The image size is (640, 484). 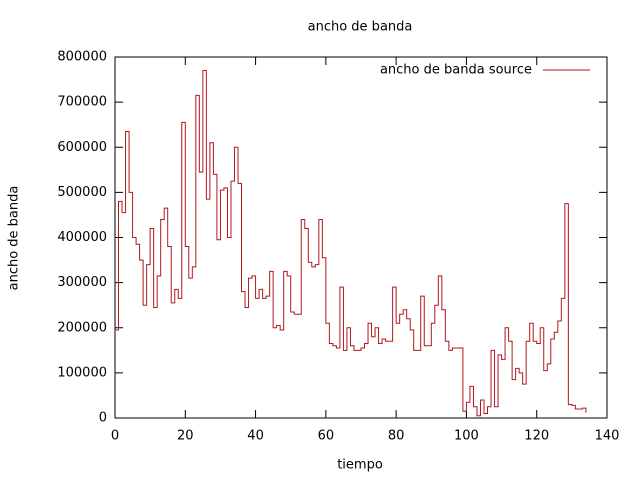 I want to click on chart-title: ancho de banda, so click(x=360, y=27).